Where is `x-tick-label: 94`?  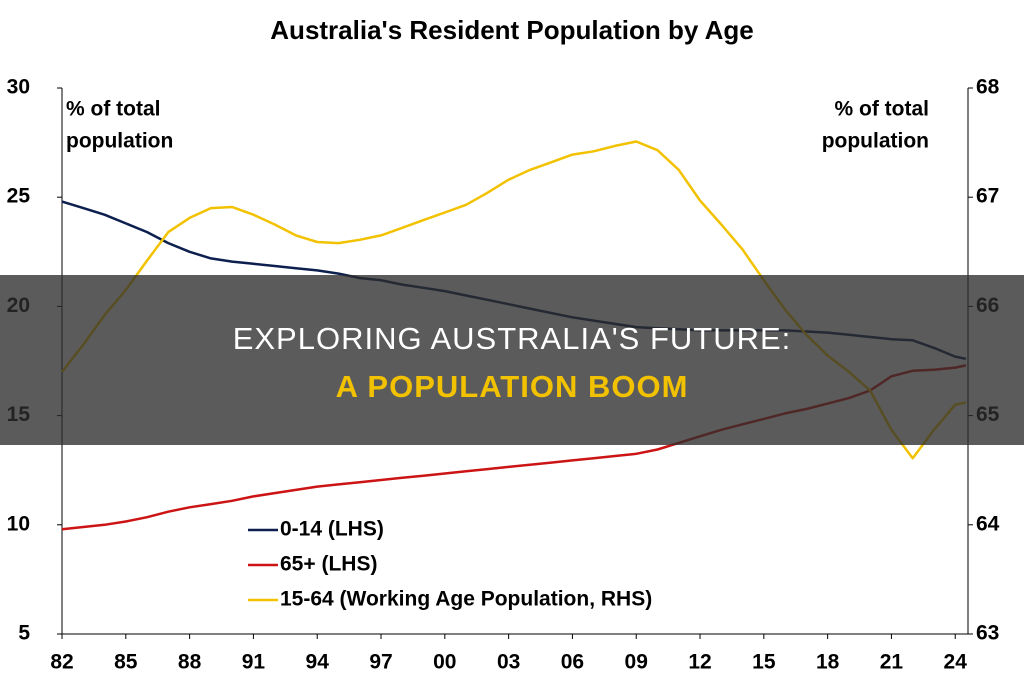 x-tick-label: 94 is located at coordinates (318, 662).